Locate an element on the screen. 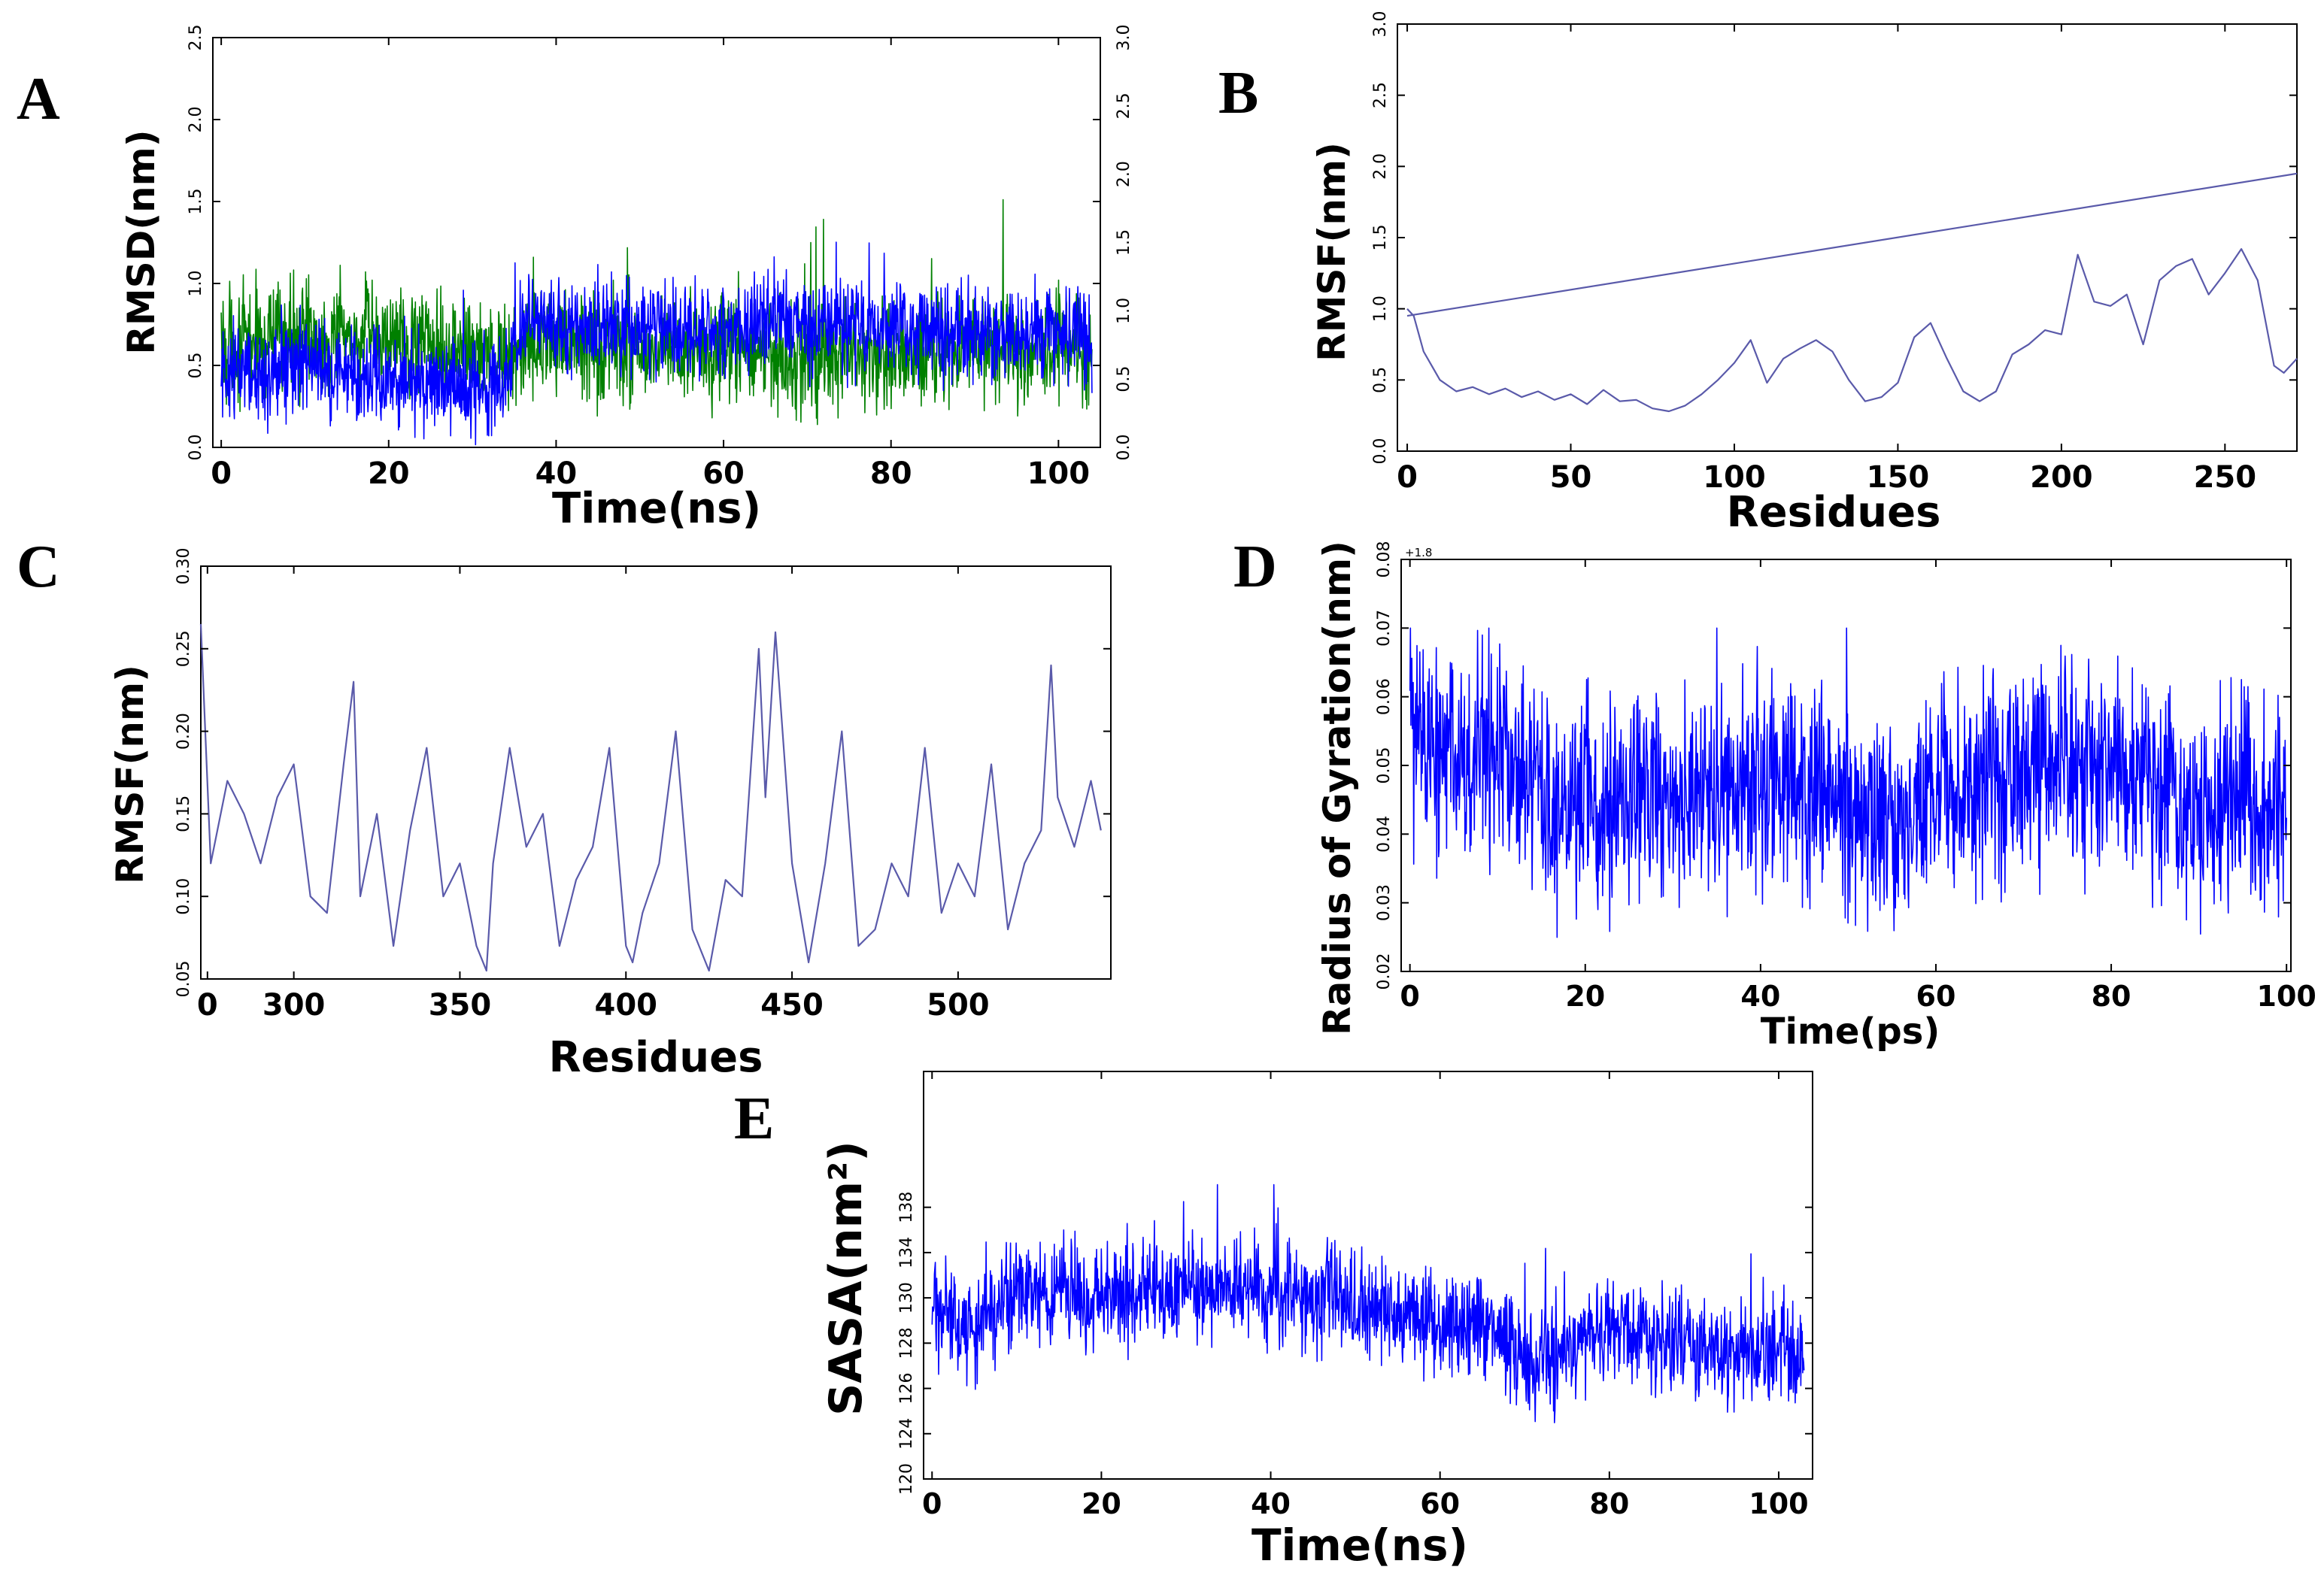 The height and width of the screenshot is (1585, 2324). panel-a-y-right-tick-label-1: 0.5 is located at coordinates (1124, 379).